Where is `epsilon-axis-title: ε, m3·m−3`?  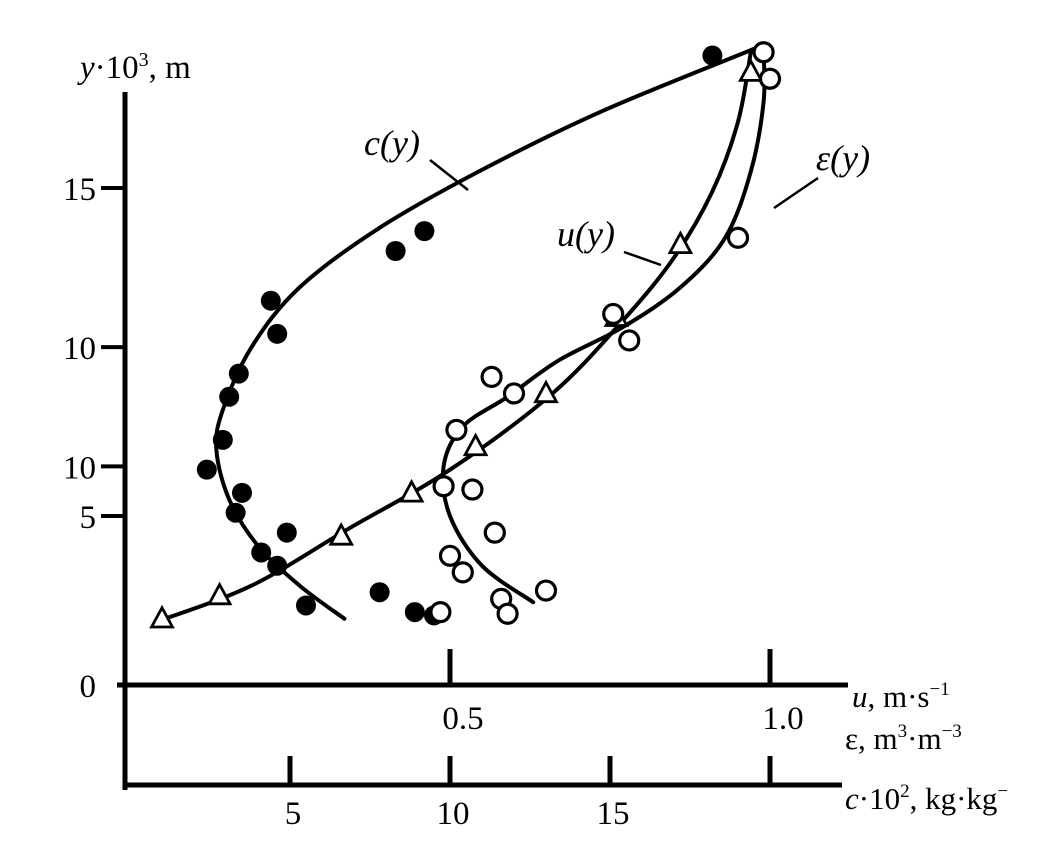 epsilon-axis-title: ε, m3·m−3 is located at coordinates (903, 738).